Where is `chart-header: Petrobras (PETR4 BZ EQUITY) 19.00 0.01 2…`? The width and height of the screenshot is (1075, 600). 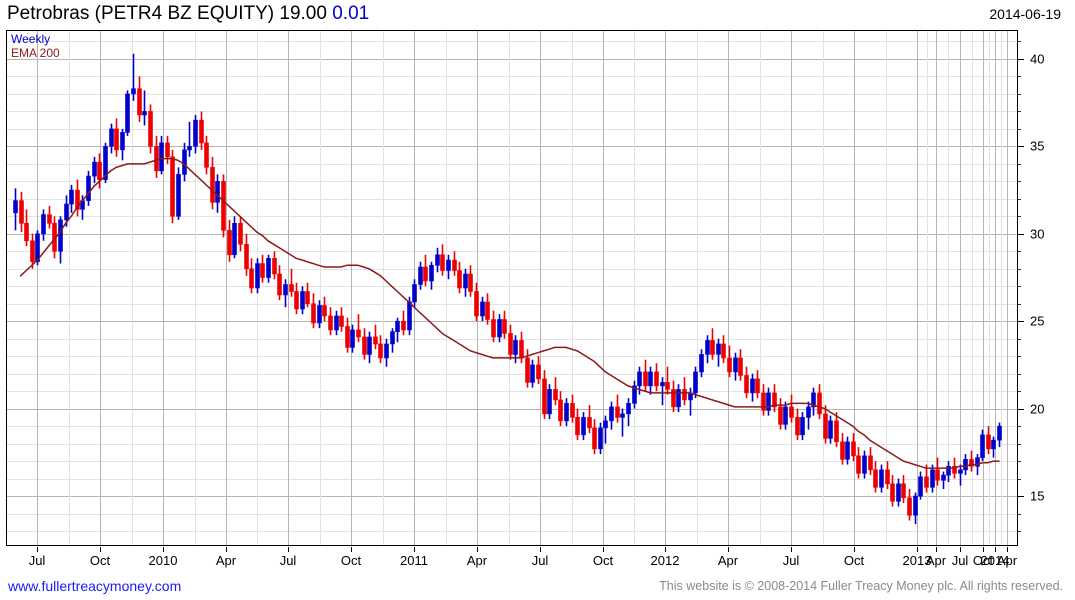 chart-header: Petrobras (PETR4 BZ EQUITY) 19.00 0.01 2… is located at coordinates (537, 14).